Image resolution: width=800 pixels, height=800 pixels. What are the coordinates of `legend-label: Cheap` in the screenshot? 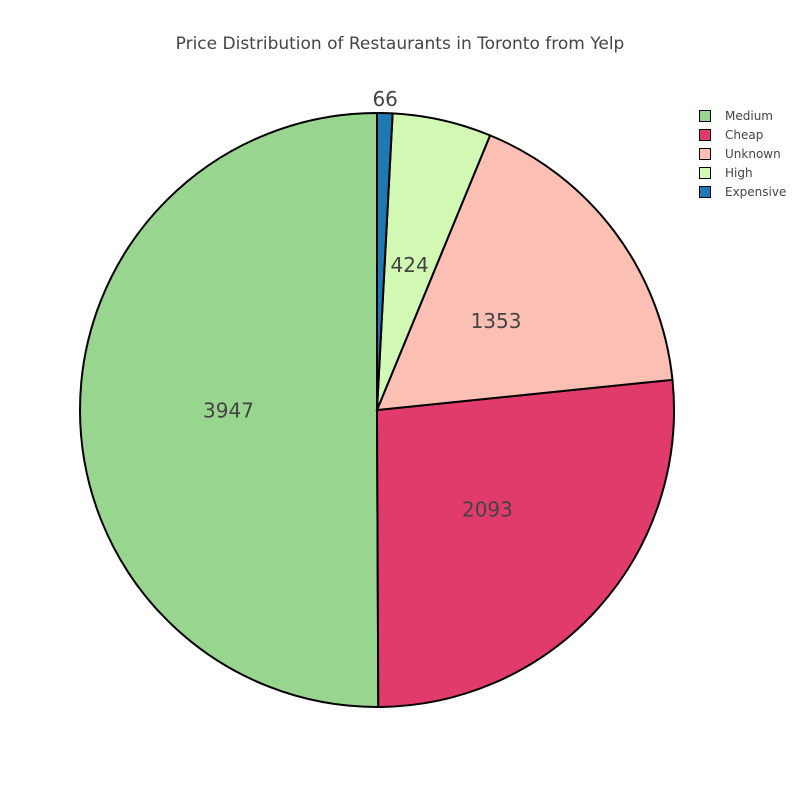 It's located at (744, 134).